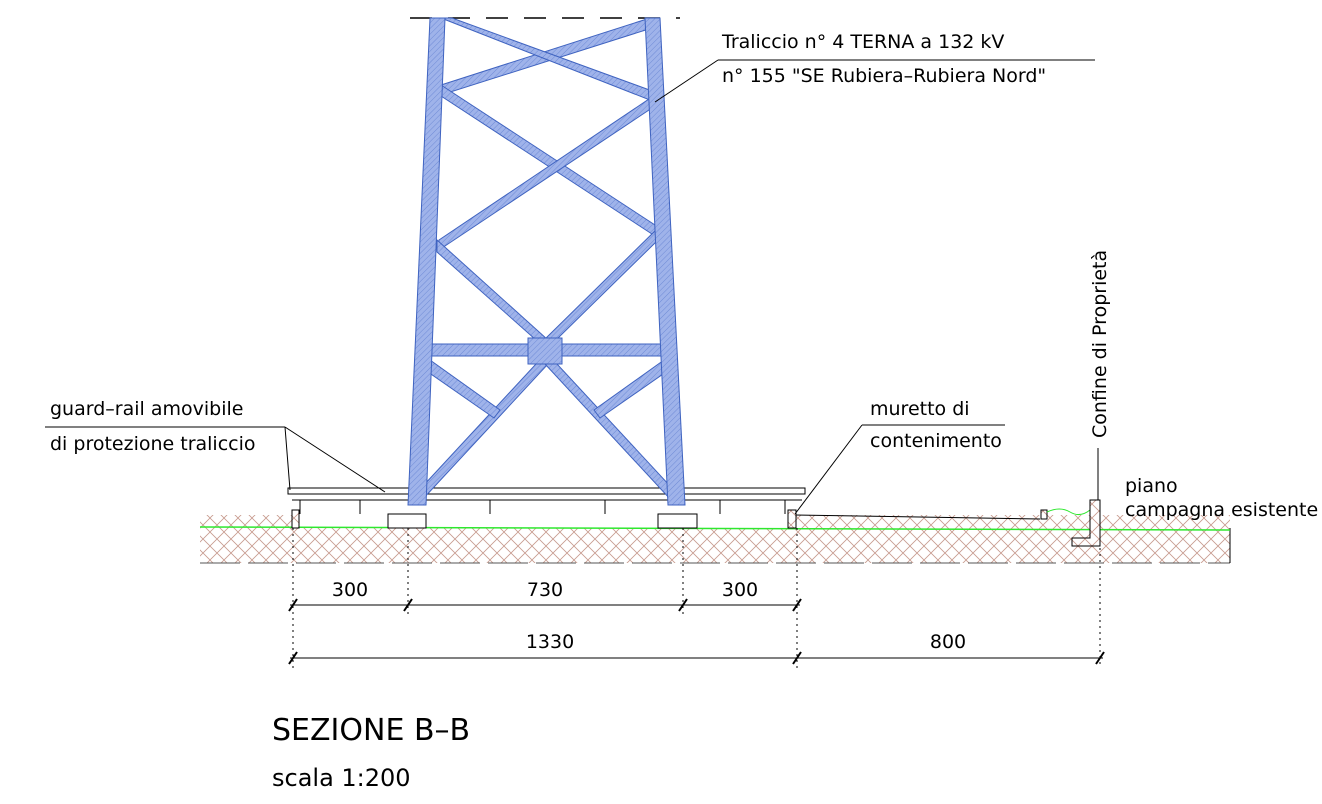 The height and width of the screenshot is (804, 1322). Describe the element at coordinates (884, 76) in the screenshot. I see `tower-label: n° 155 "SE Rubiera–Rubiera Nord"` at that location.